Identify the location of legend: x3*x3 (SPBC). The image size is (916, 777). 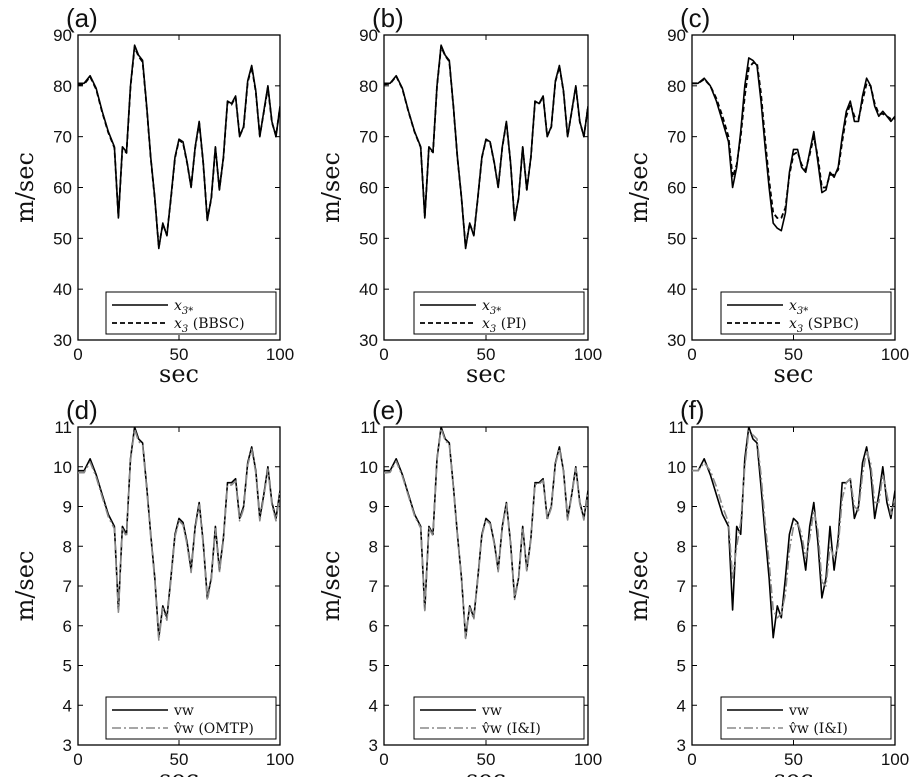
(806, 313).